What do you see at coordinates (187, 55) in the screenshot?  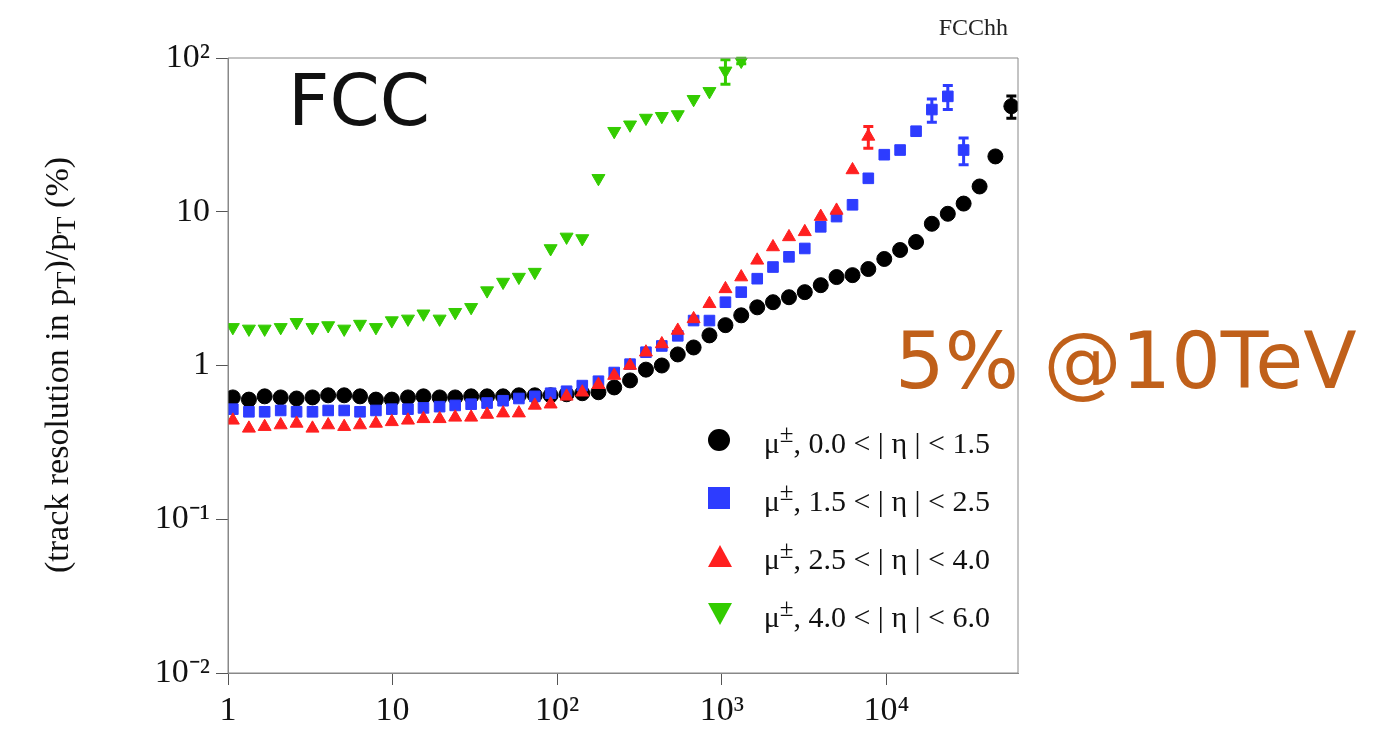 I see `y-tick-label: 10²` at bounding box center [187, 55].